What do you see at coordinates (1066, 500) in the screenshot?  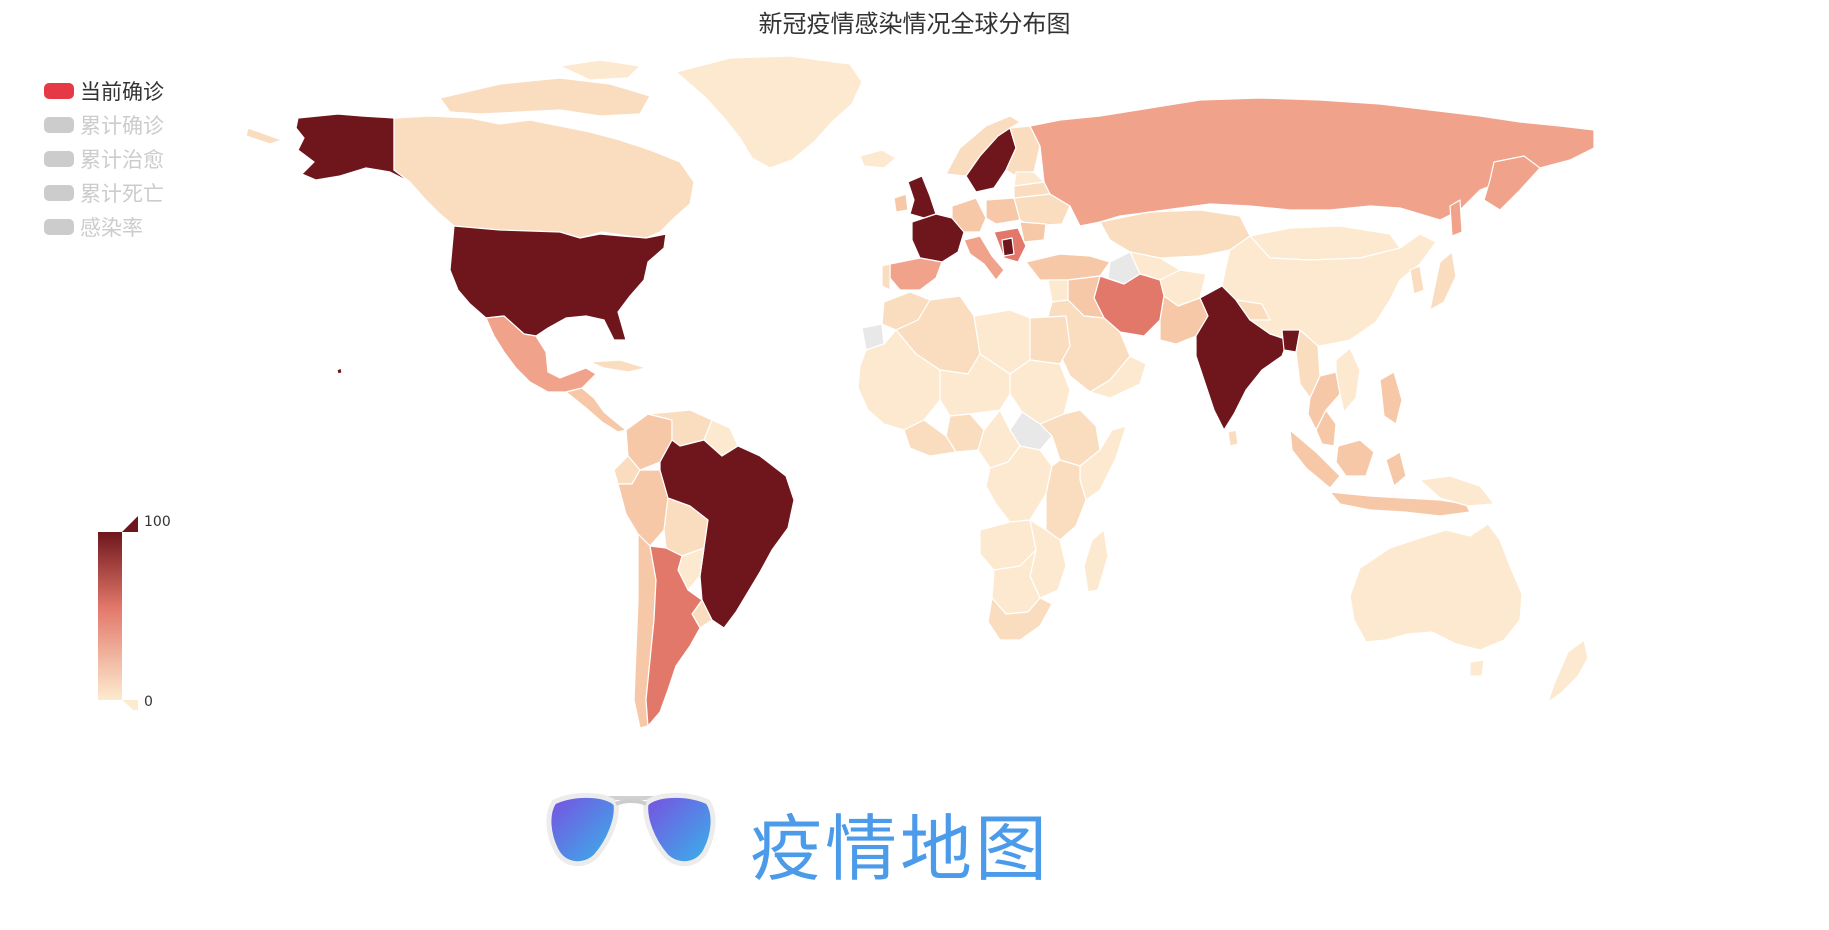 I see `region-kenya-tanzania` at bounding box center [1066, 500].